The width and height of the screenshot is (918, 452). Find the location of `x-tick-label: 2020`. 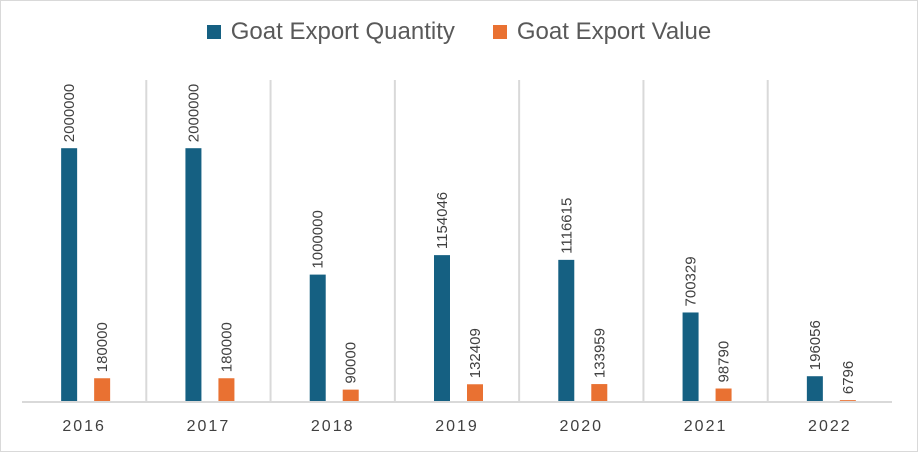

x-tick-label: 2020 is located at coordinates (581, 426).